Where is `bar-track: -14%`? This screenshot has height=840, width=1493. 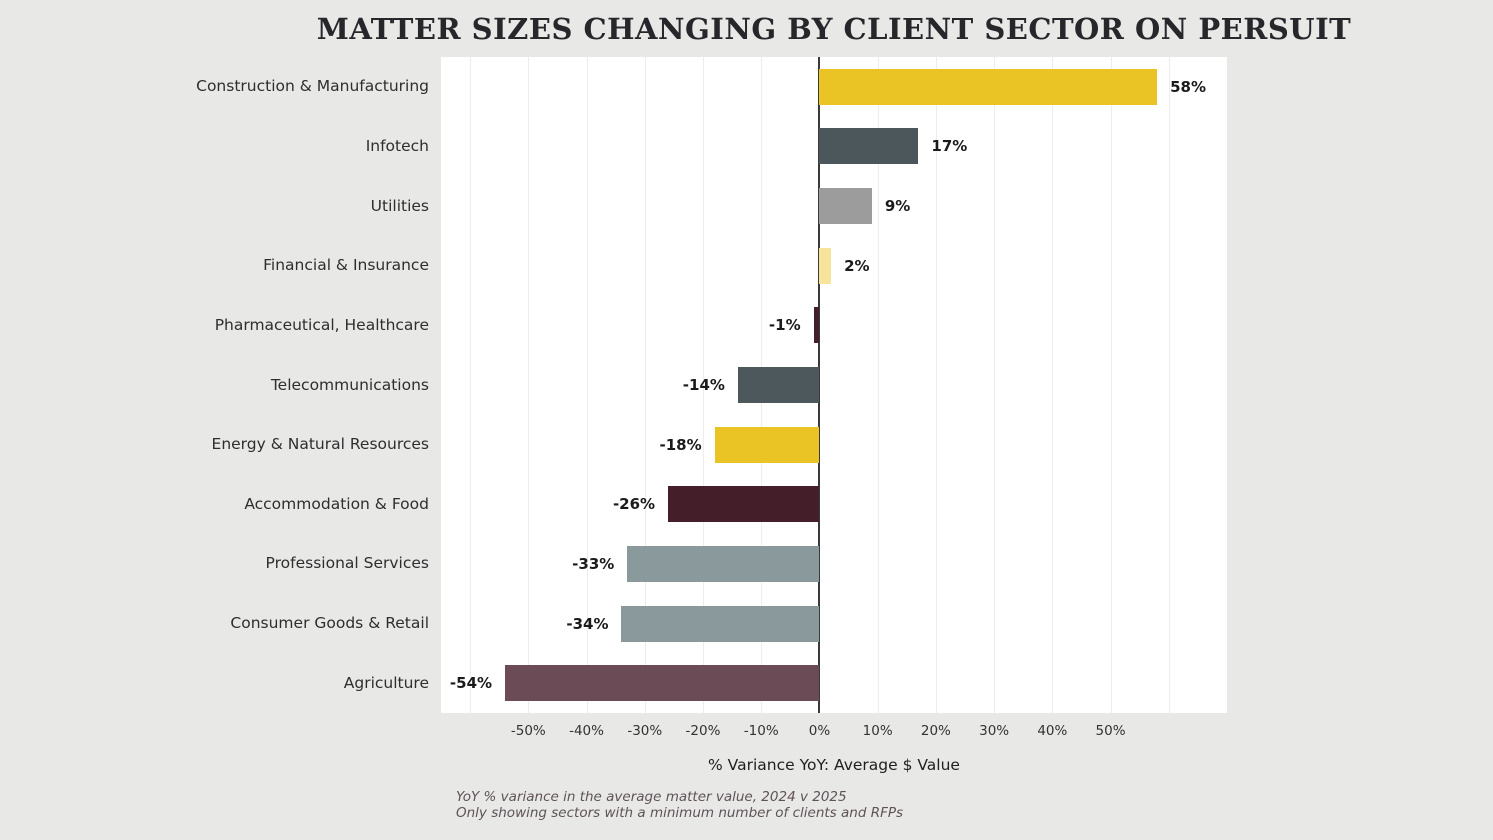 bar-track: -14% is located at coordinates (834, 385).